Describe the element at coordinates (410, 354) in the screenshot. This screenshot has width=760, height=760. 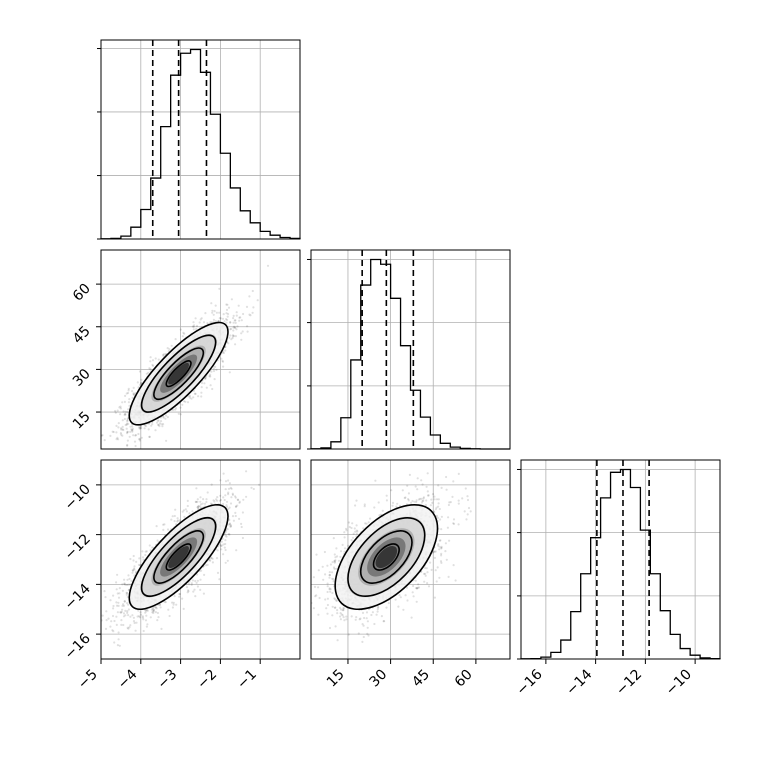
I see `histogram-steps` at that location.